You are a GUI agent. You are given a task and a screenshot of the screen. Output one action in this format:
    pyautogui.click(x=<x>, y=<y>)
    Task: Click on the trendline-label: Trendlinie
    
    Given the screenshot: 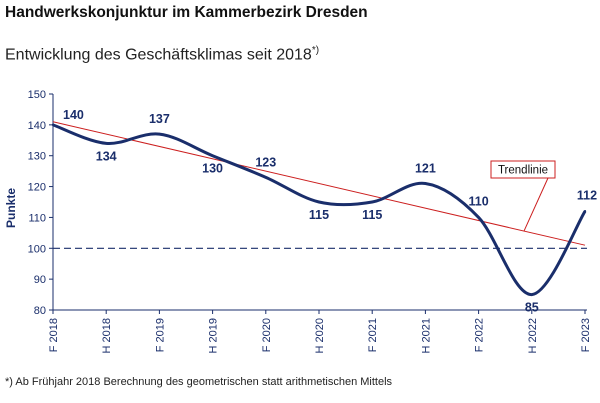 What is the action you would take?
    pyautogui.click(x=523, y=171)
    